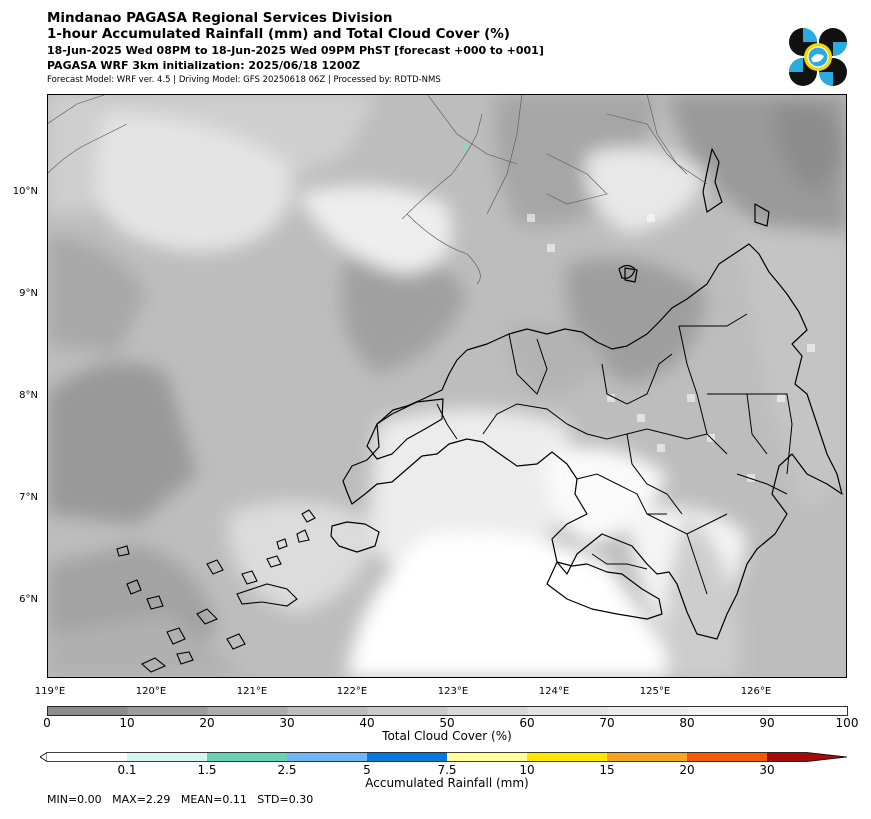 This screenshot has height=819, width=871. What do you see at coordinates (527, 770) in the screenshot?
I see `rain-colorbar-tick: 10` at bounding box center [527, 770].